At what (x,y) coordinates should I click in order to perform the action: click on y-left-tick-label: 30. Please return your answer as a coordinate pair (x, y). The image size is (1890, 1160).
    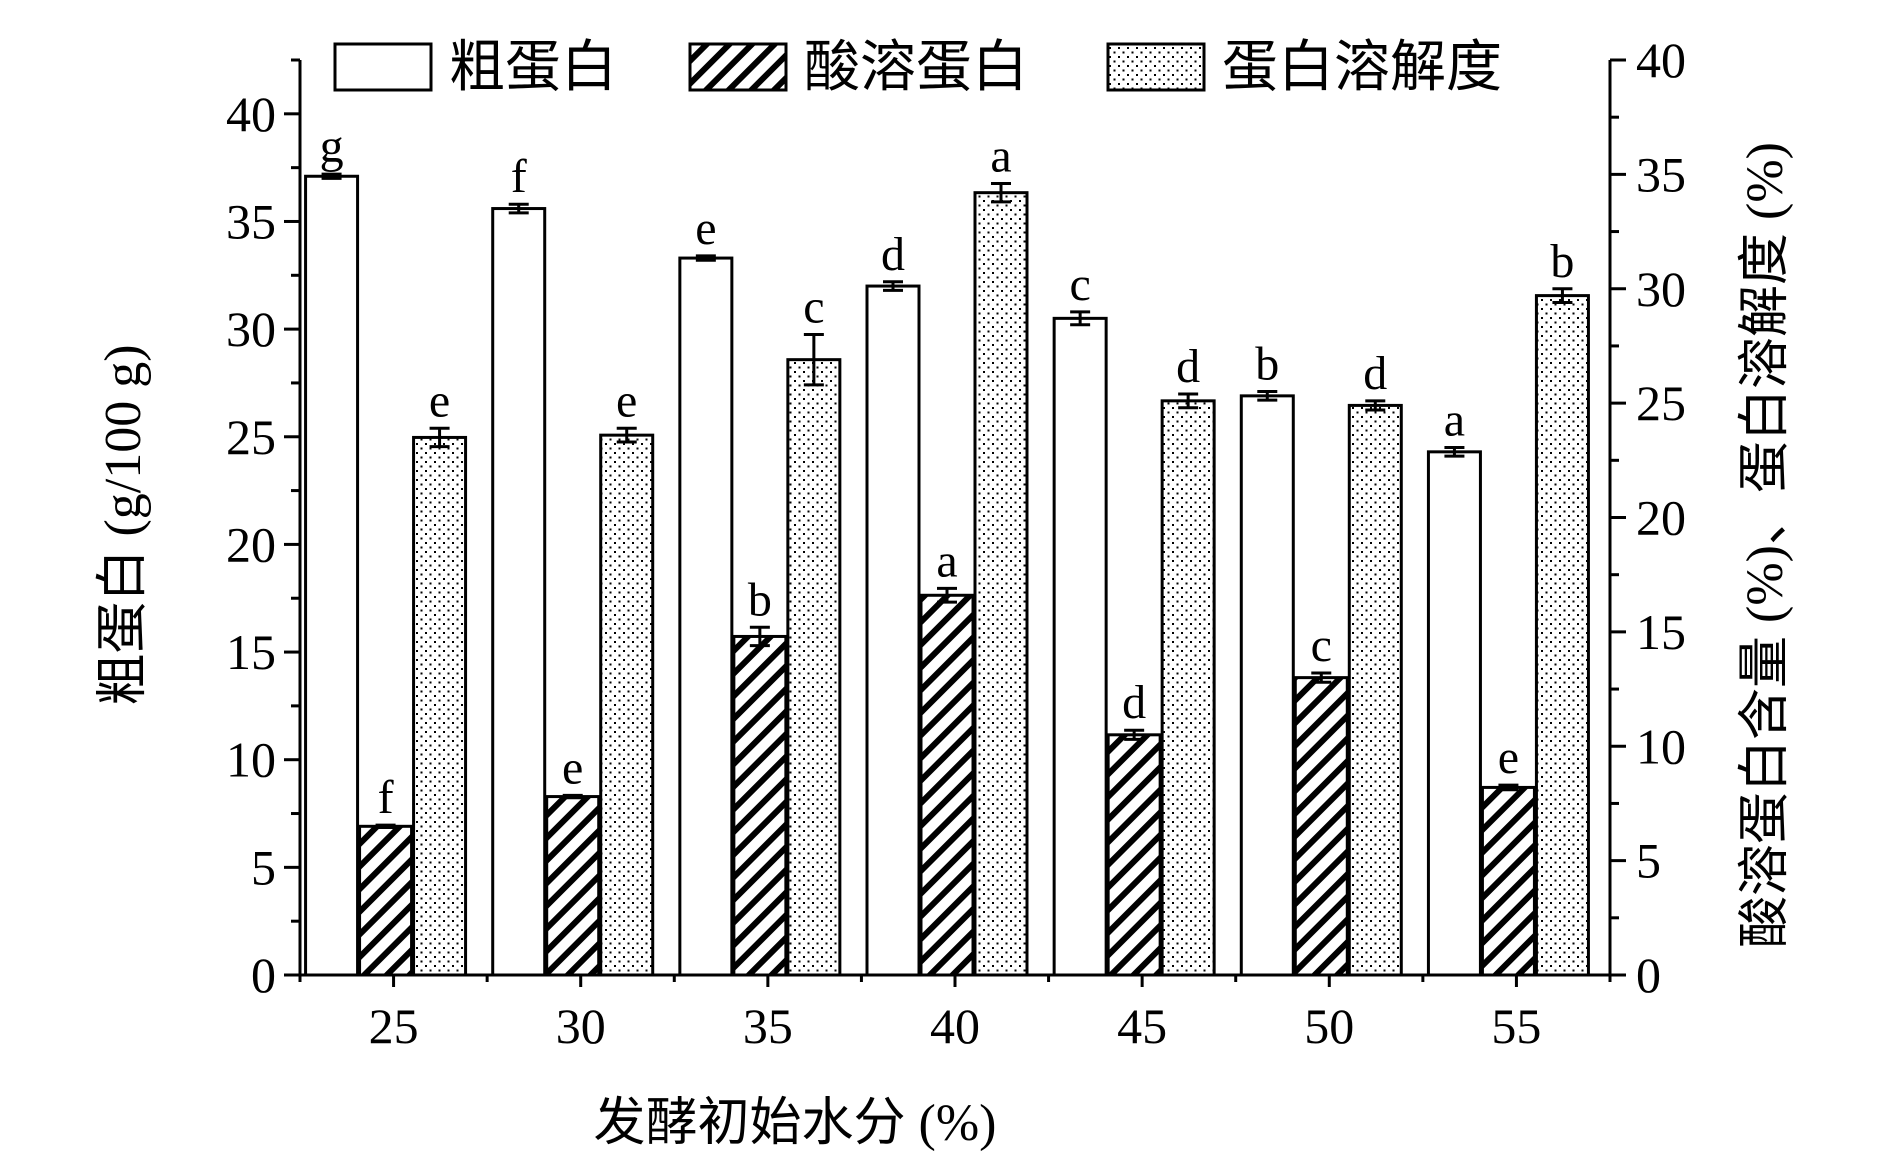
    Looking at the image, I should click on (251, 329).